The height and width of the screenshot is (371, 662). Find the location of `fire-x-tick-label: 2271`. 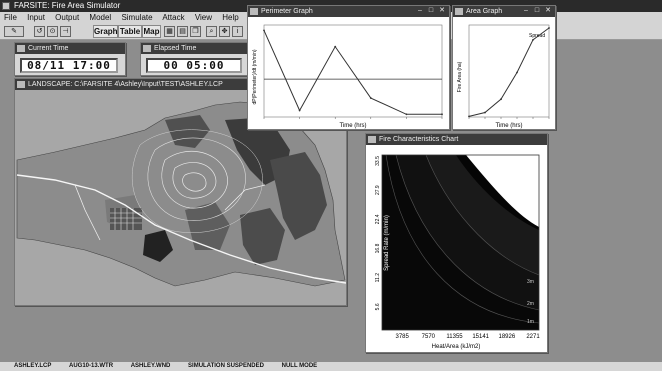

fire-x-tick-label: 2271 is located at coordinates (533, 337).